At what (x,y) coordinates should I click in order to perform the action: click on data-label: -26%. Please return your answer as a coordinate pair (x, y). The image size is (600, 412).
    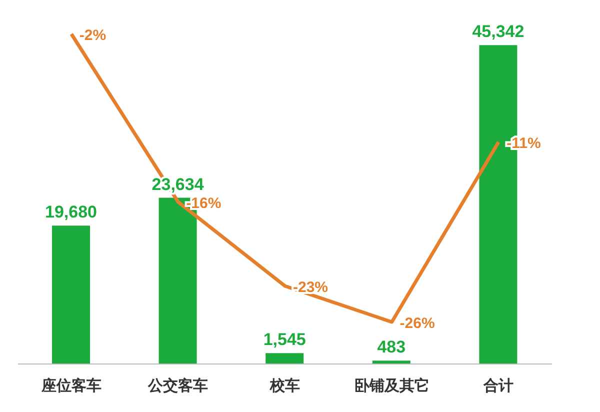
    Looking at the image, I should click on (417, 323).